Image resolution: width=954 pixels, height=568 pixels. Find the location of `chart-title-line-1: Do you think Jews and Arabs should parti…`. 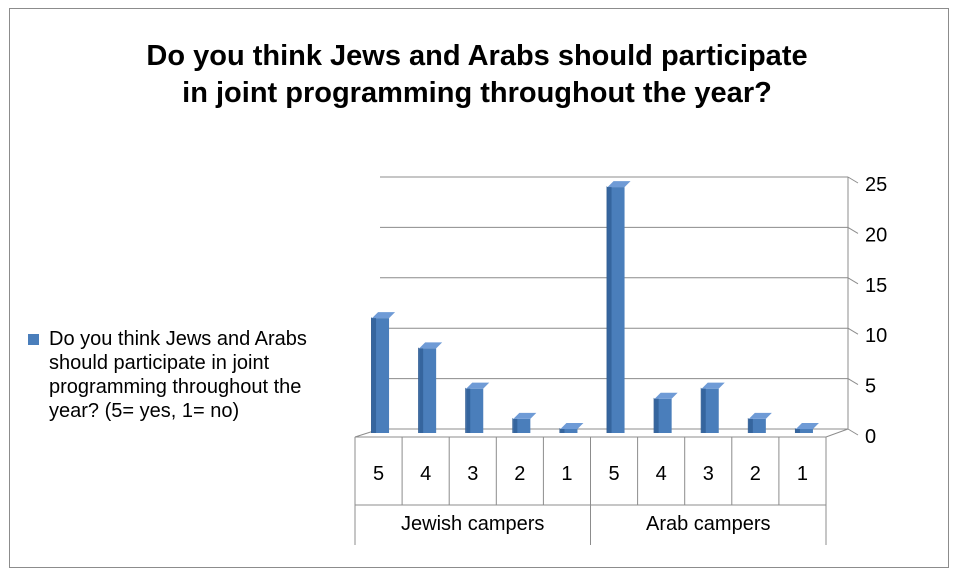

chart-title-line-1: Do you think Jews and Arabs should parti… is located at coordinates (477, 56).